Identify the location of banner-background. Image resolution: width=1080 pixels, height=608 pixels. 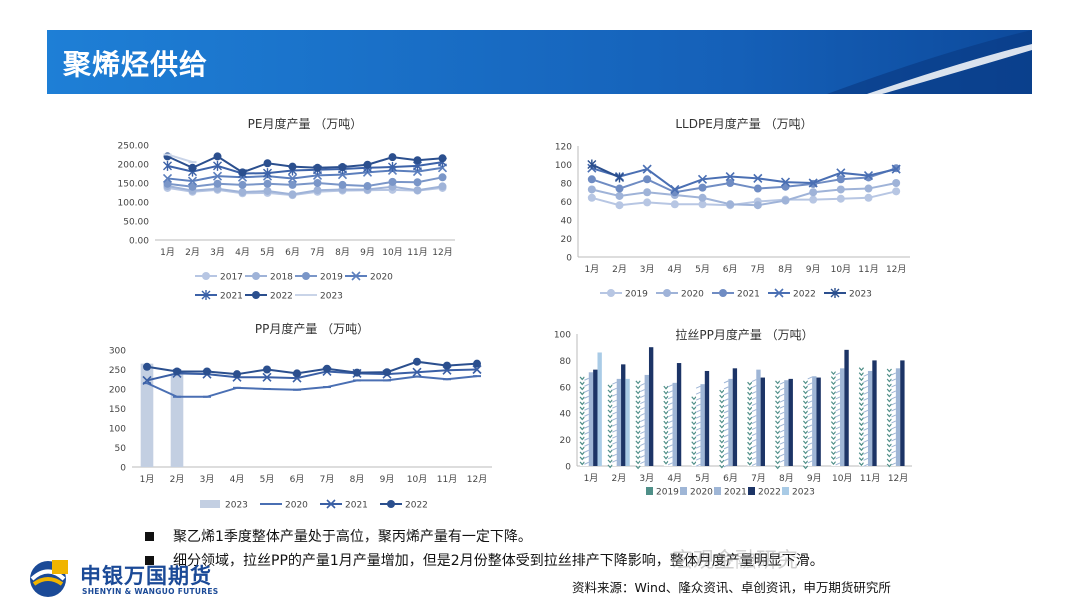
(539, 62).